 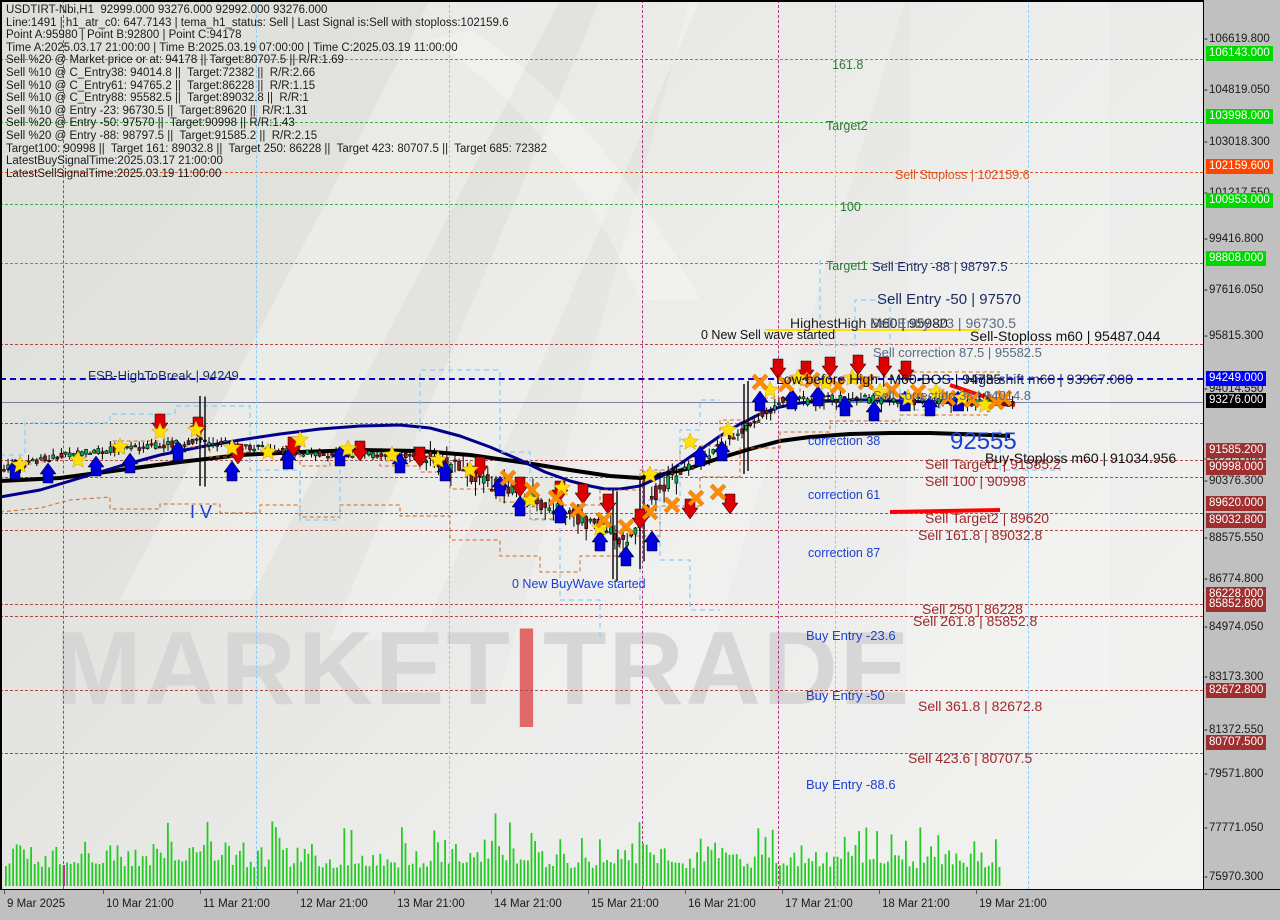 What do you see at coordinates (844, 495) in the screenshot?
I see `chart-label: correction 61` at bounding box center [844, 495].